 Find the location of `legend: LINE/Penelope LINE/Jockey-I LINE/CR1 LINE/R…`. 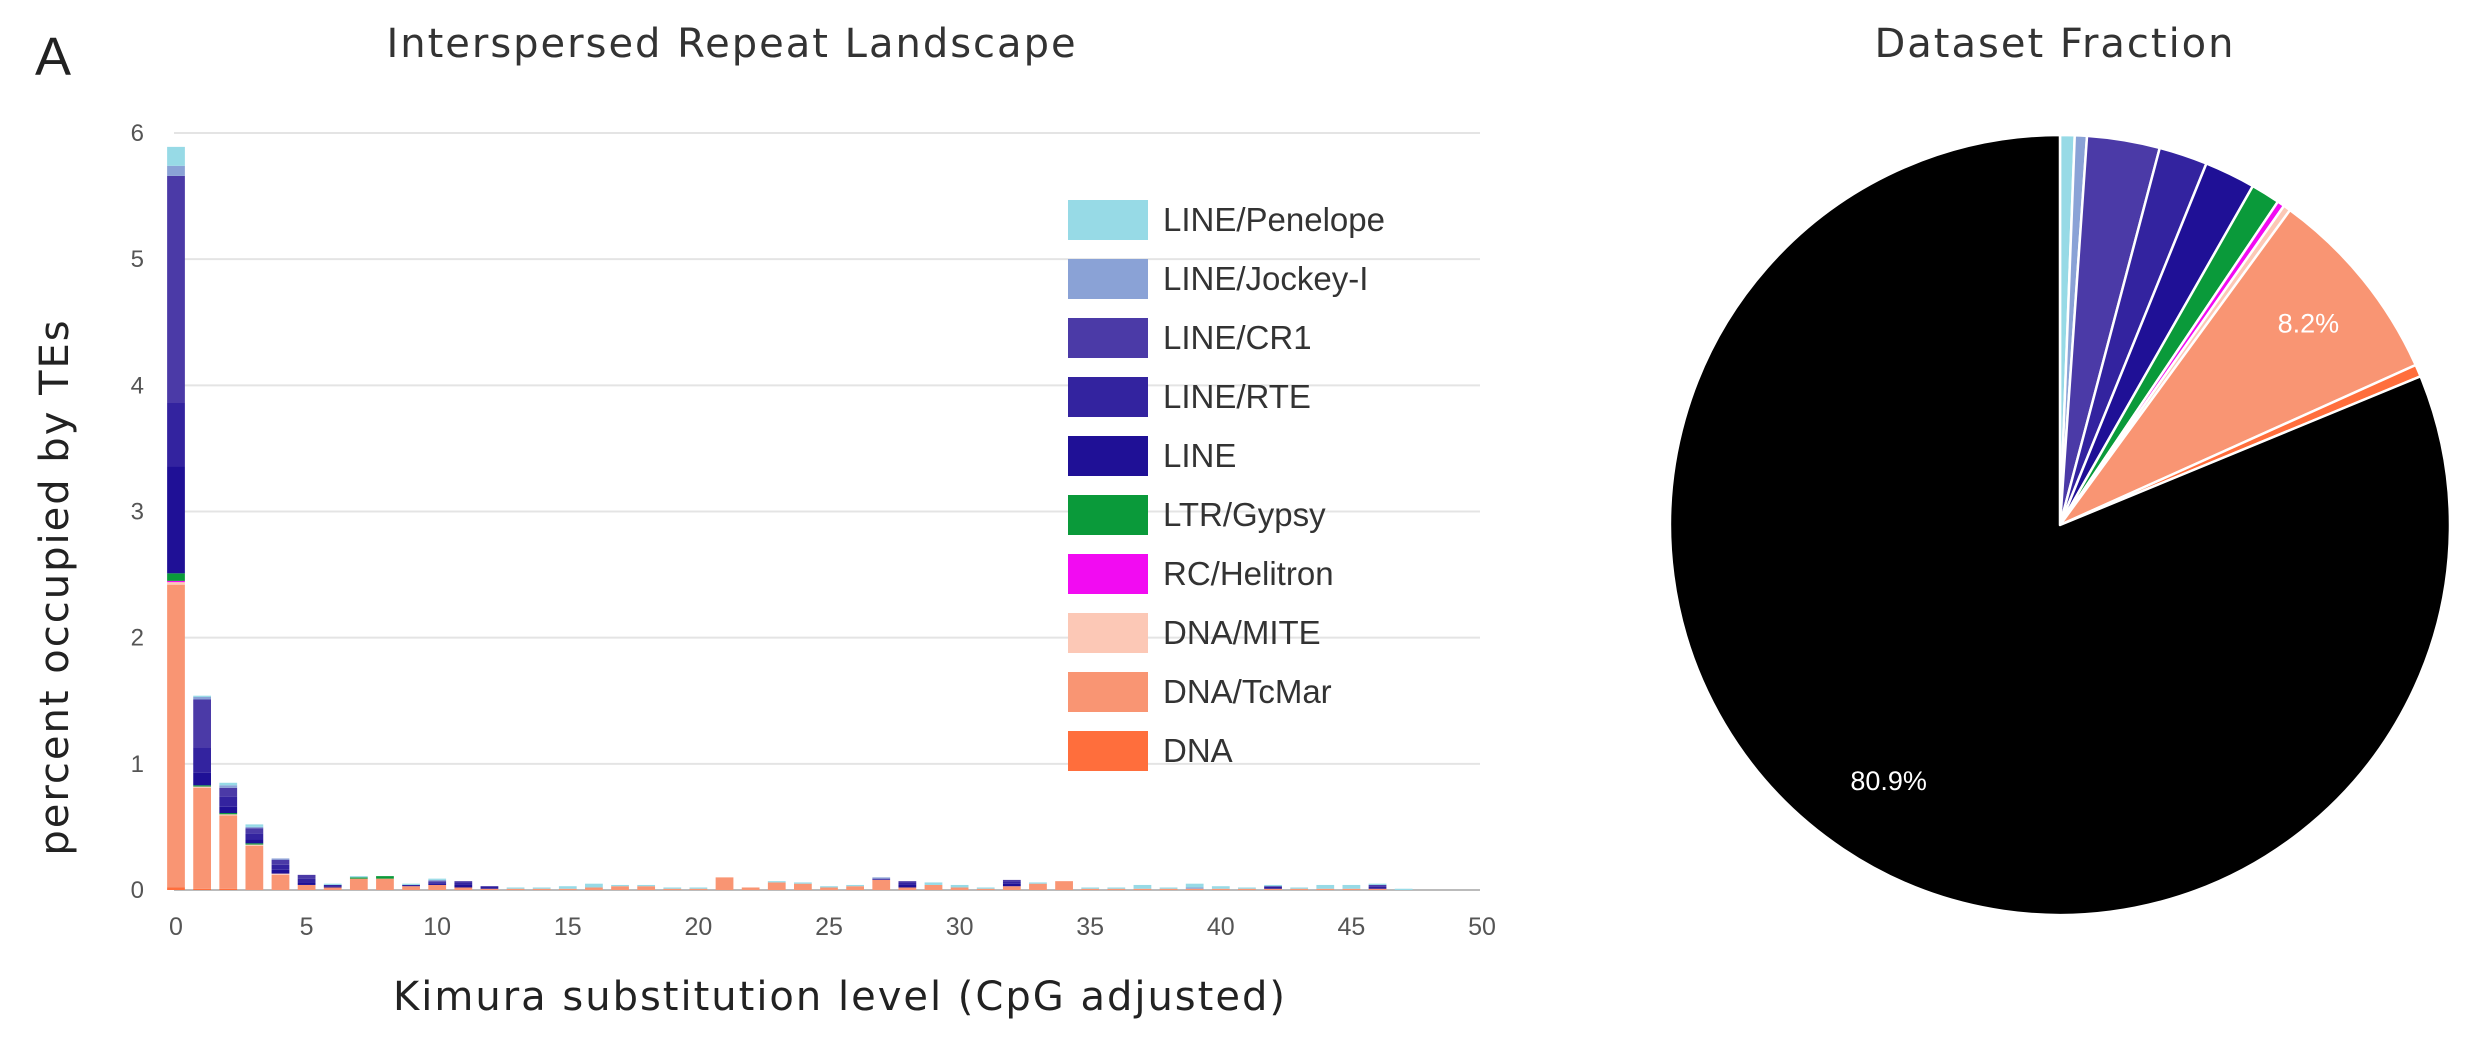

legend: LINE/Penelope LINE/Jockey-I LINE/CR1 LINE/R… is located at coordinates (1226, 485).